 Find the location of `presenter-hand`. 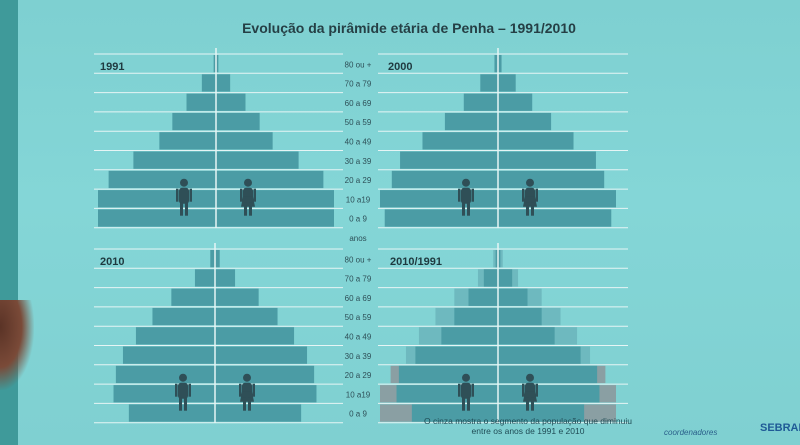

presenter-hand is located at coordinates (17, 345).